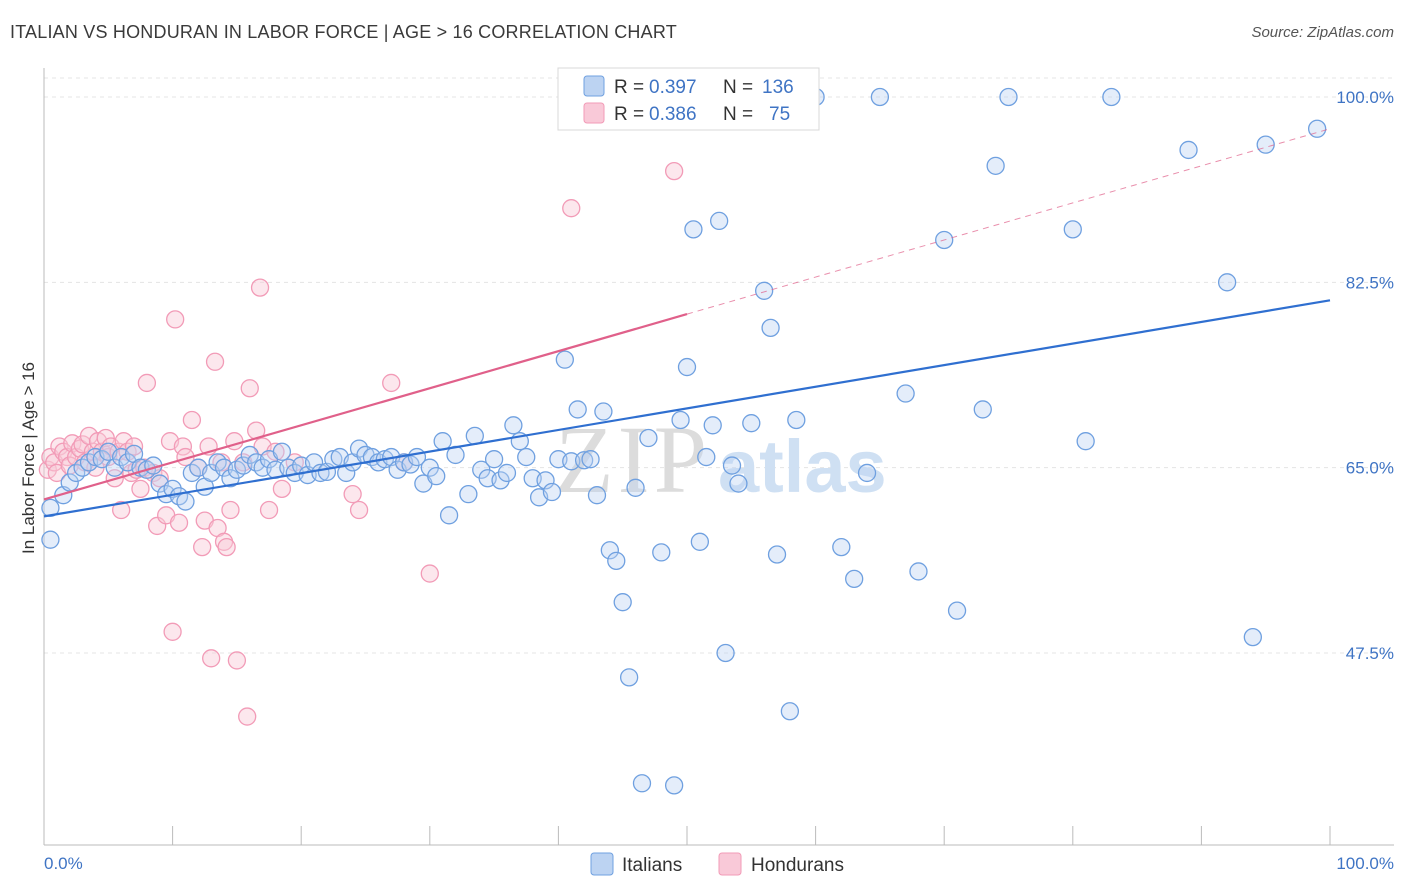  I want to click on hondurans-trend-extension, so click(1008, 221).